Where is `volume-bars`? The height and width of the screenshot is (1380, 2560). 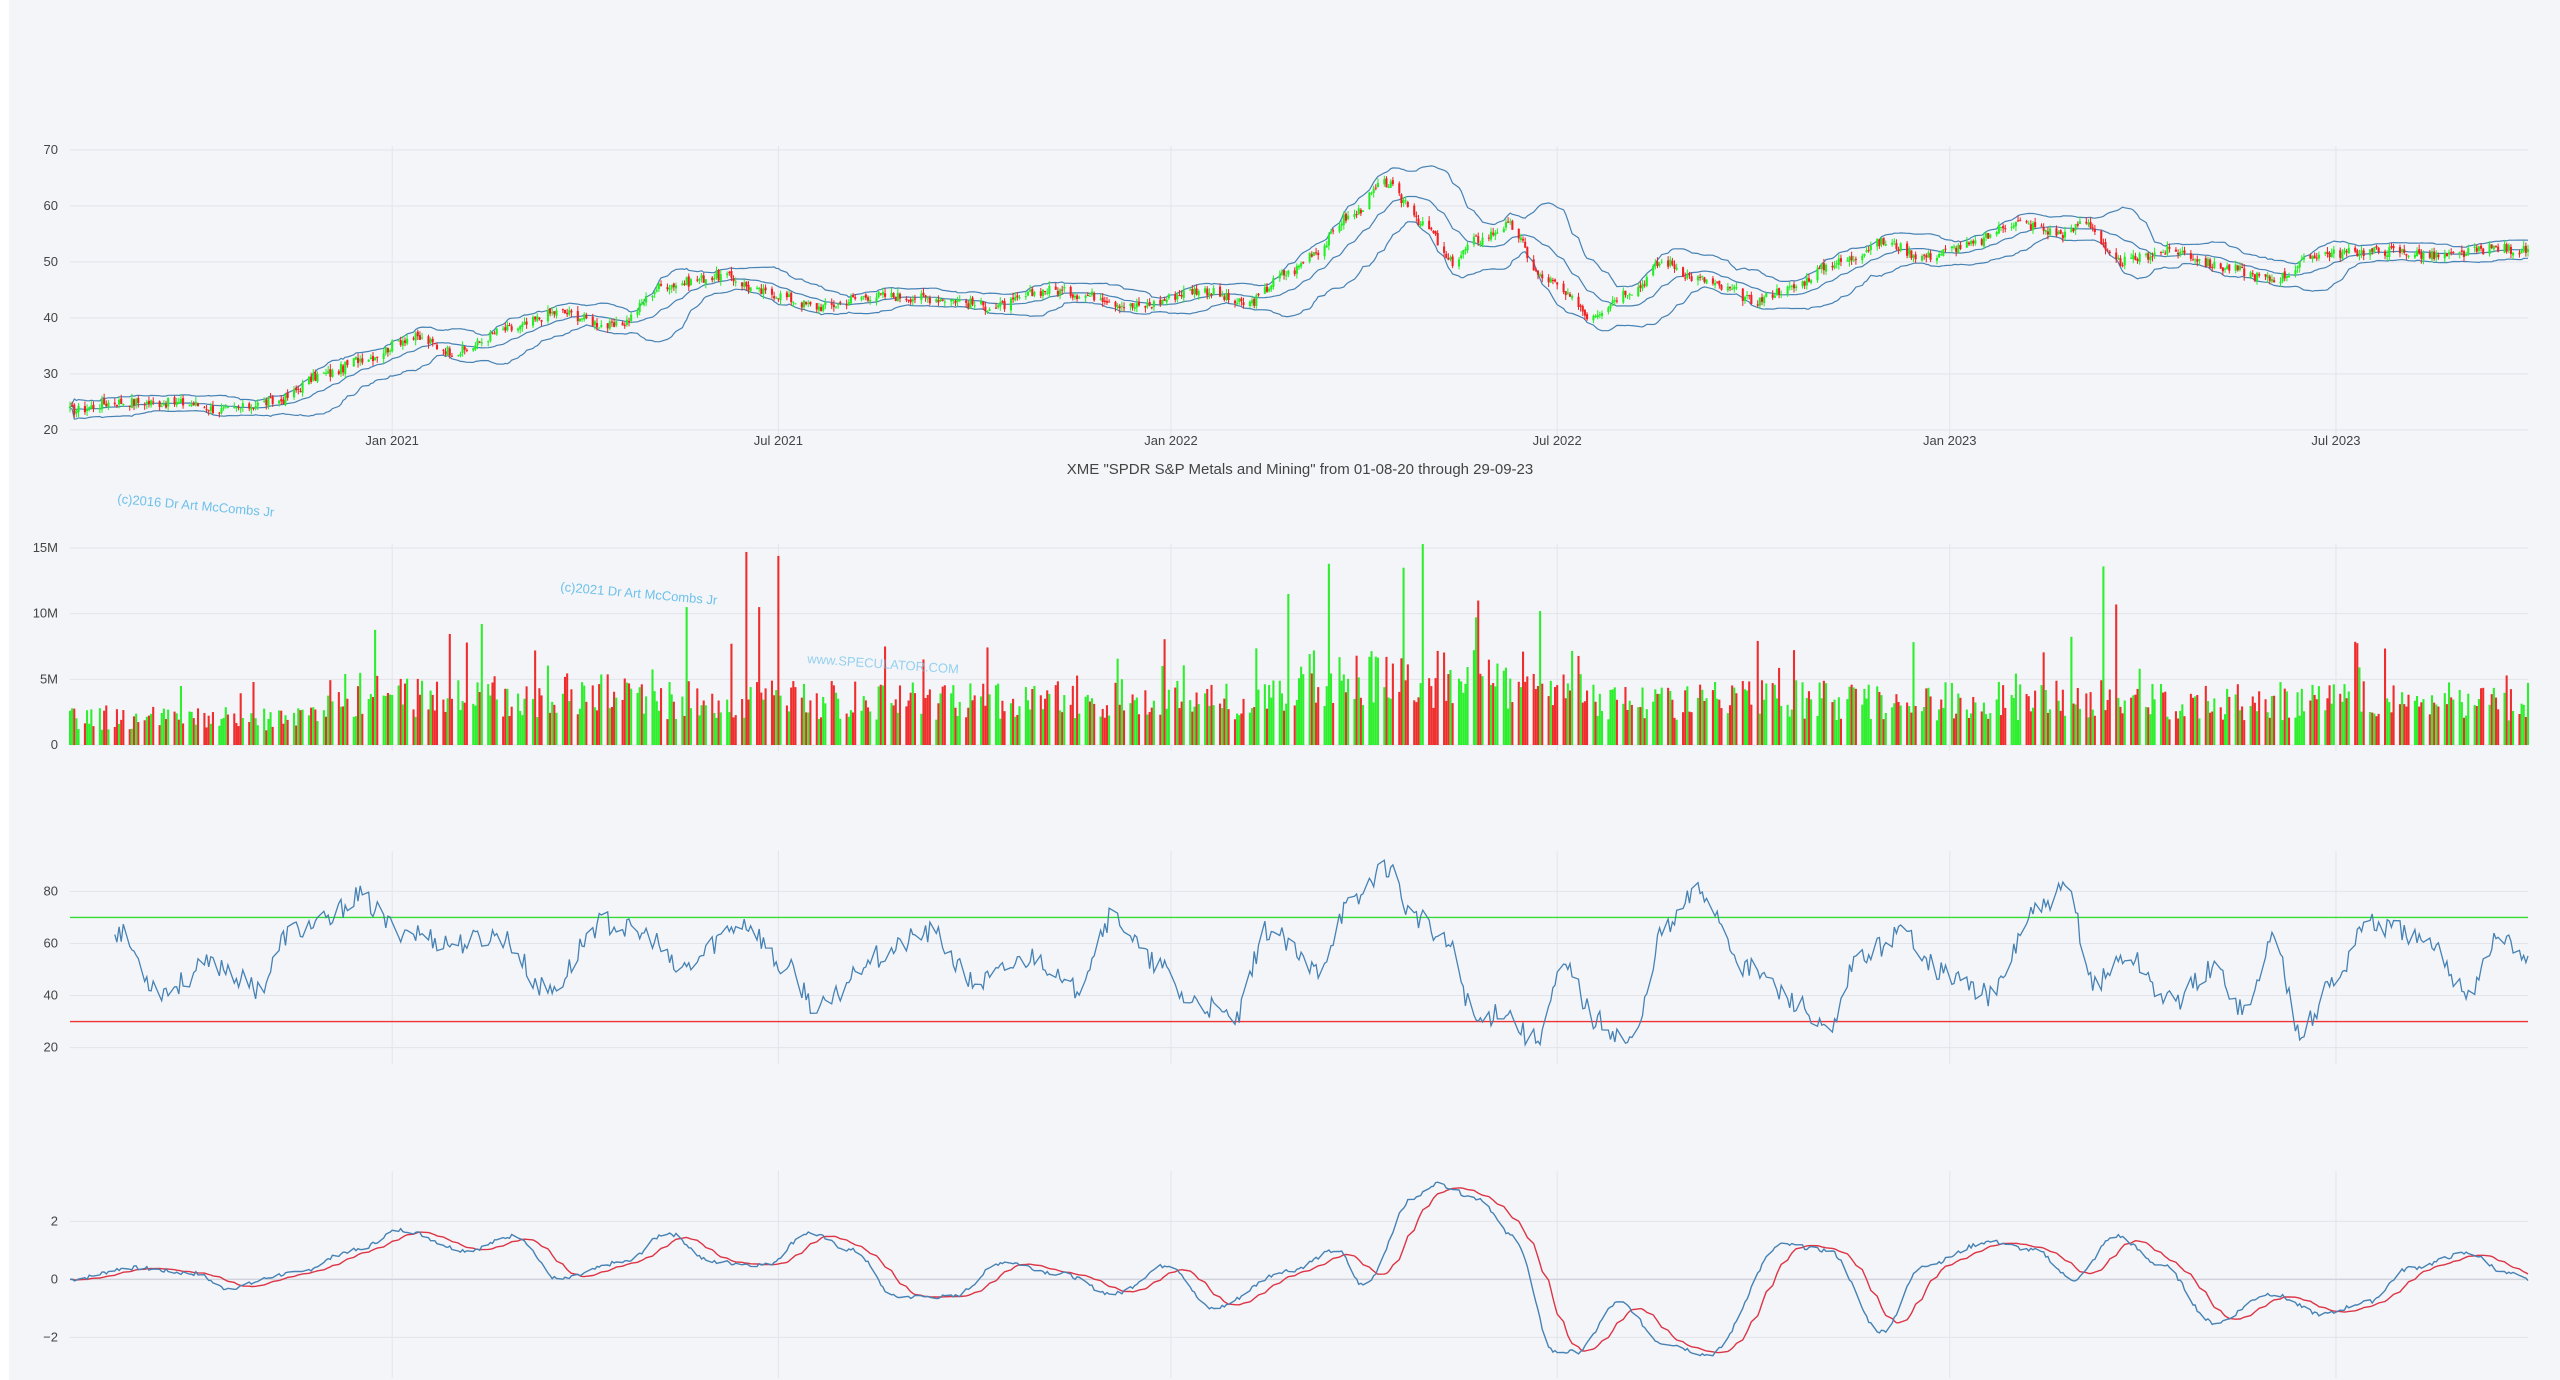
volume-bars is located at coordinates (1299, 644).